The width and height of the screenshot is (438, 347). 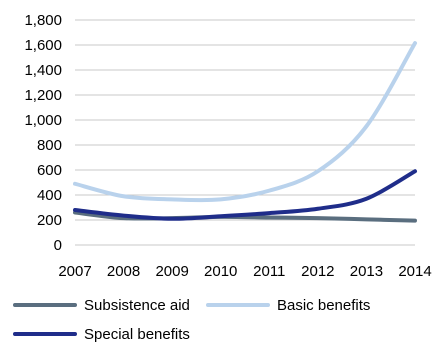 I want to click on x-tick-label: 2010, so click(x=220, y=271).